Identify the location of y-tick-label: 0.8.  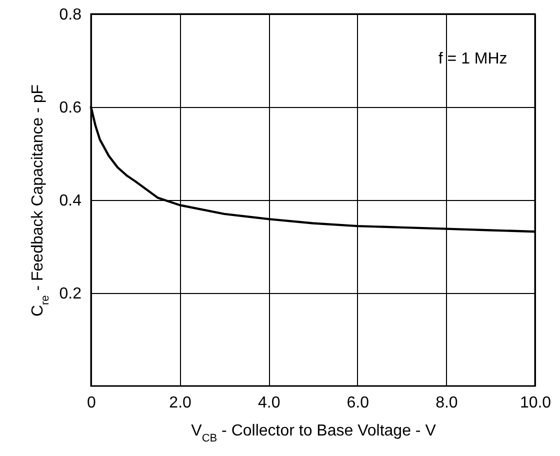
(70, 15).